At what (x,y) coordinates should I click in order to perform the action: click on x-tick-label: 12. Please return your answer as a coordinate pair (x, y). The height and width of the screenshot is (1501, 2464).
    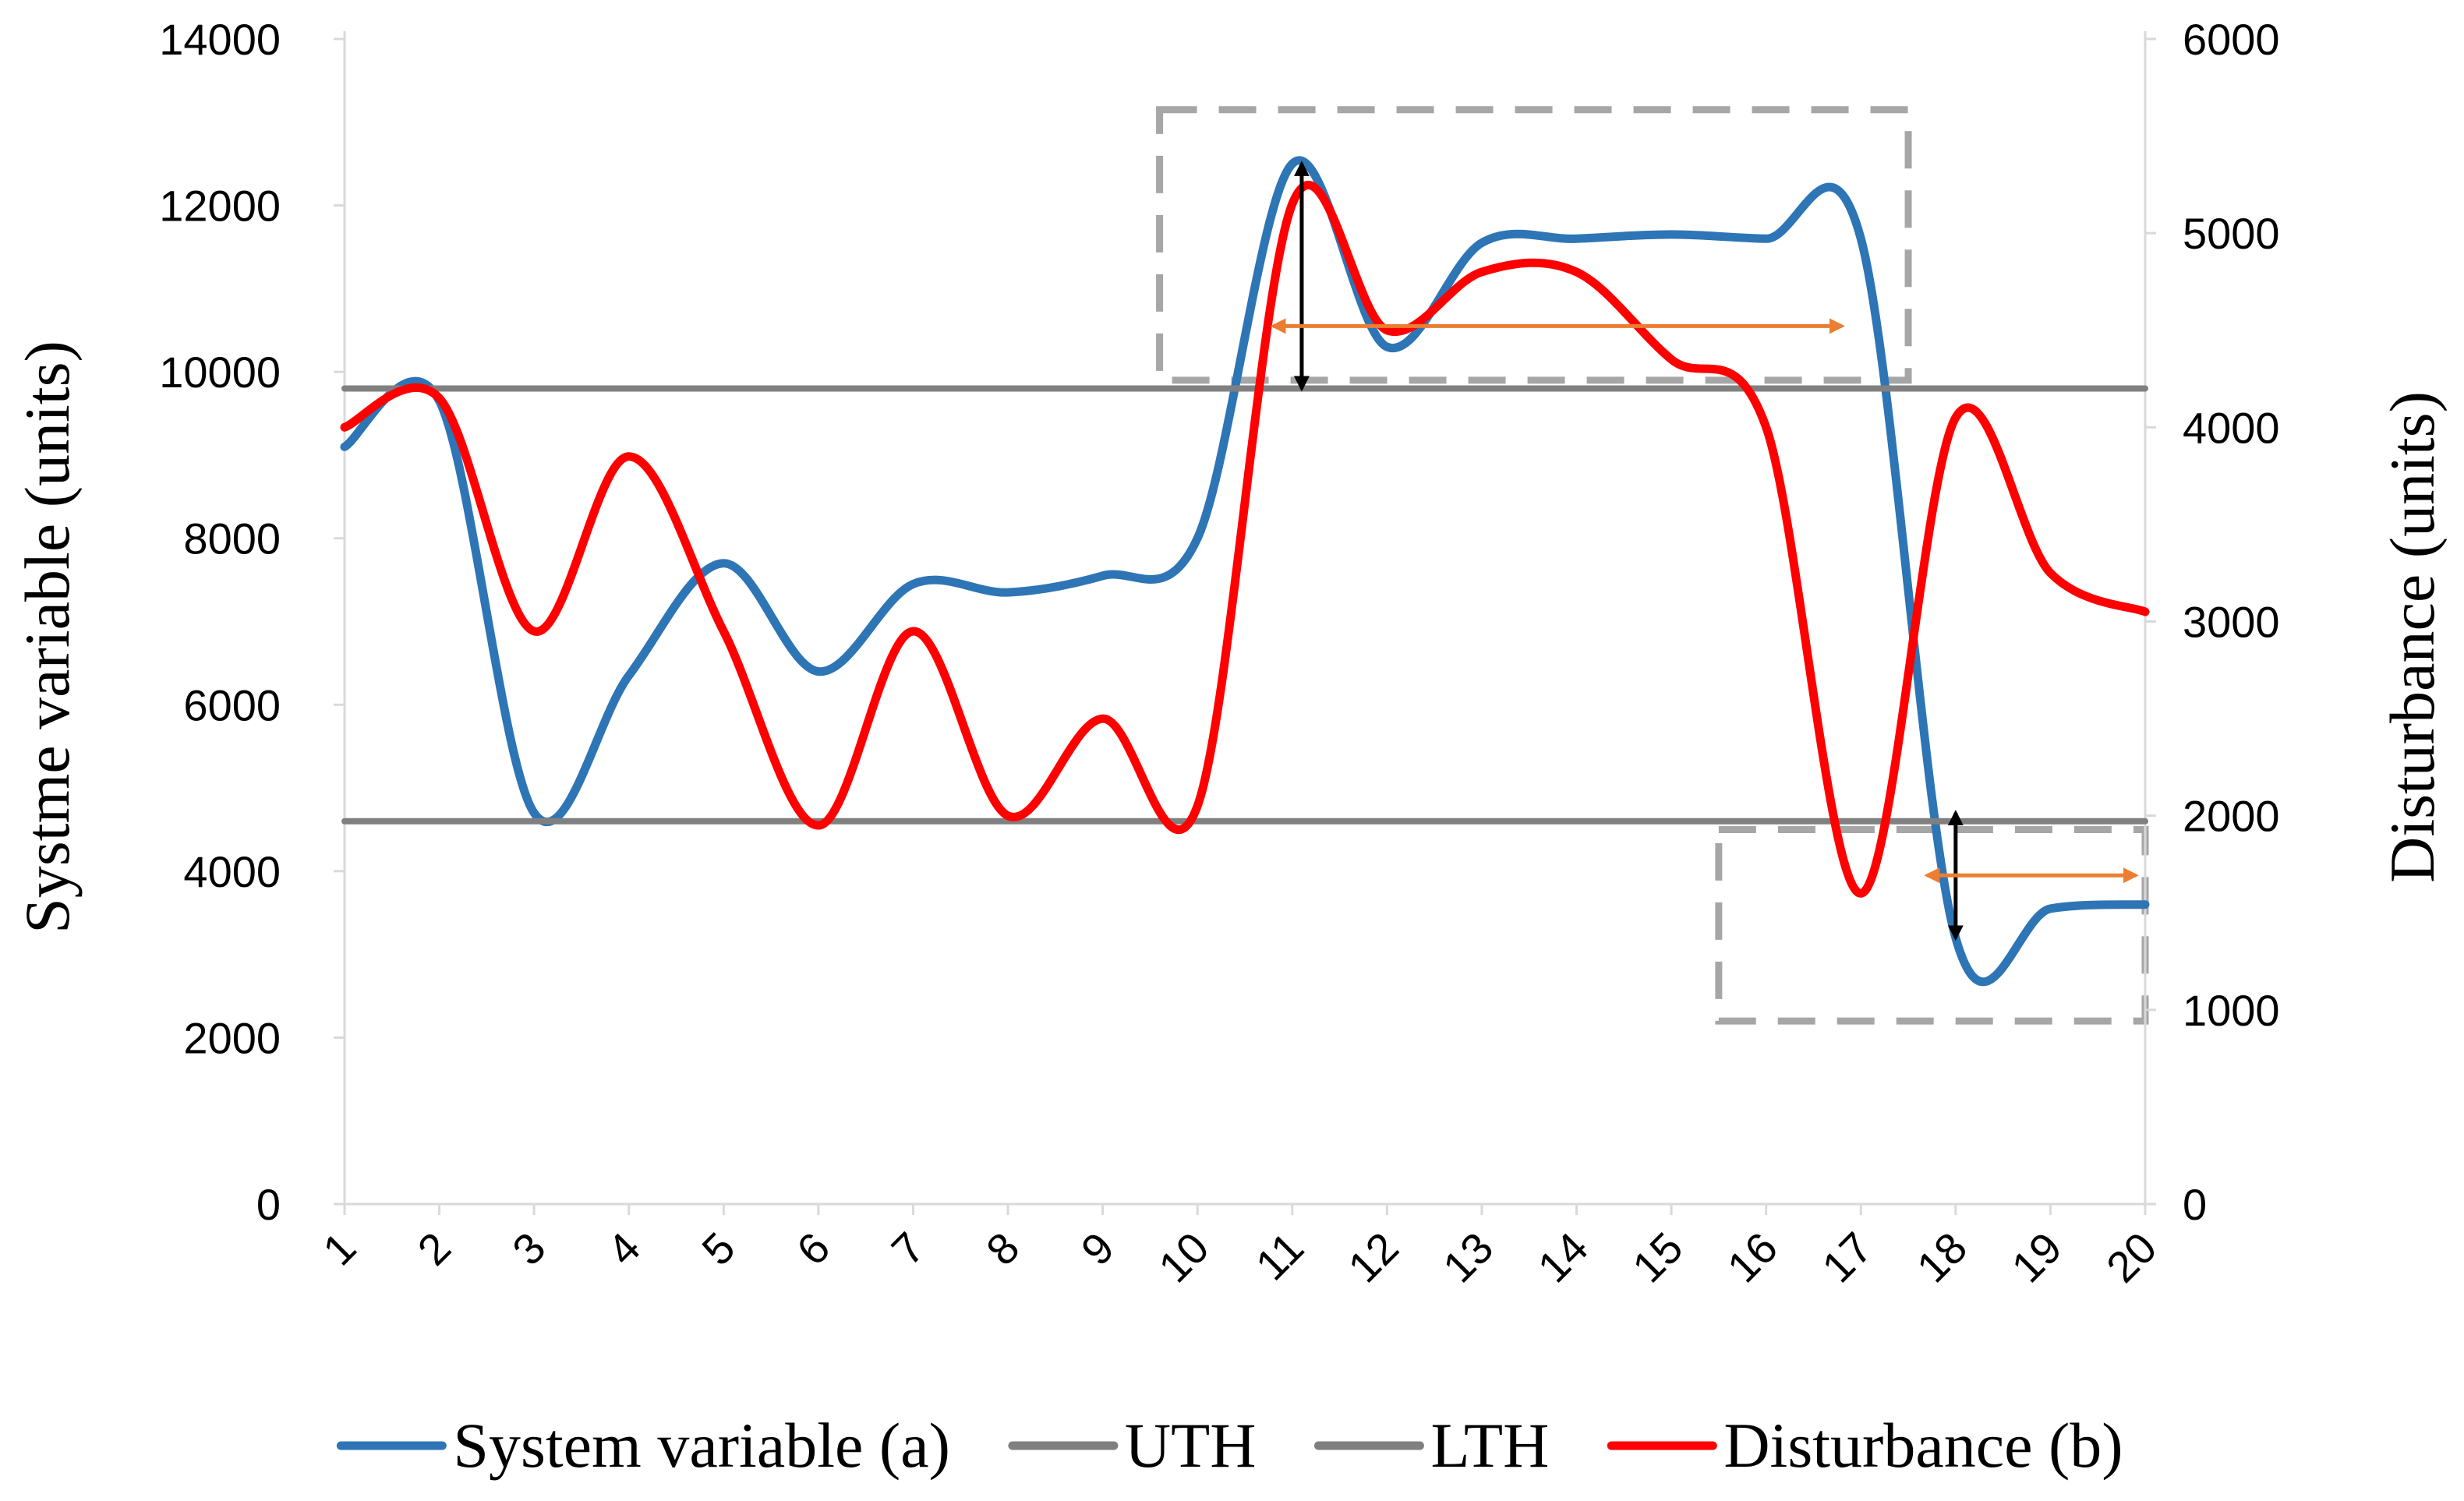
    Looking at the image, I should click on (1373, 1257).